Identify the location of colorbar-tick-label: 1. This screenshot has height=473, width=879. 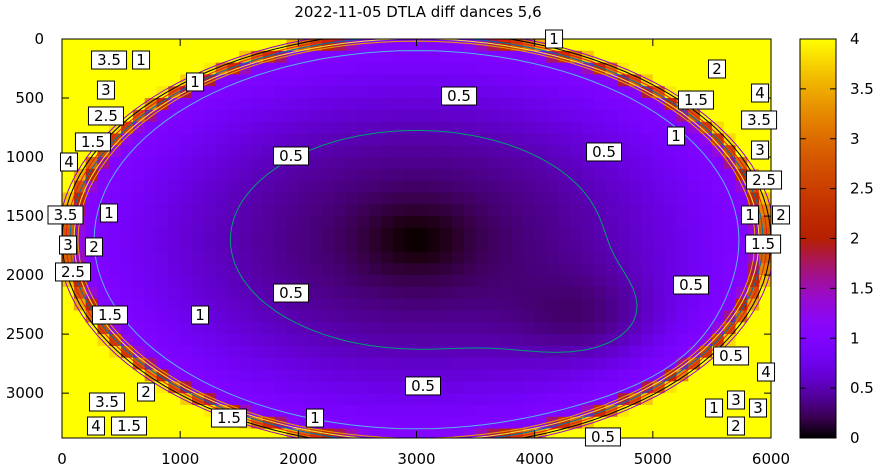
(855, 338).